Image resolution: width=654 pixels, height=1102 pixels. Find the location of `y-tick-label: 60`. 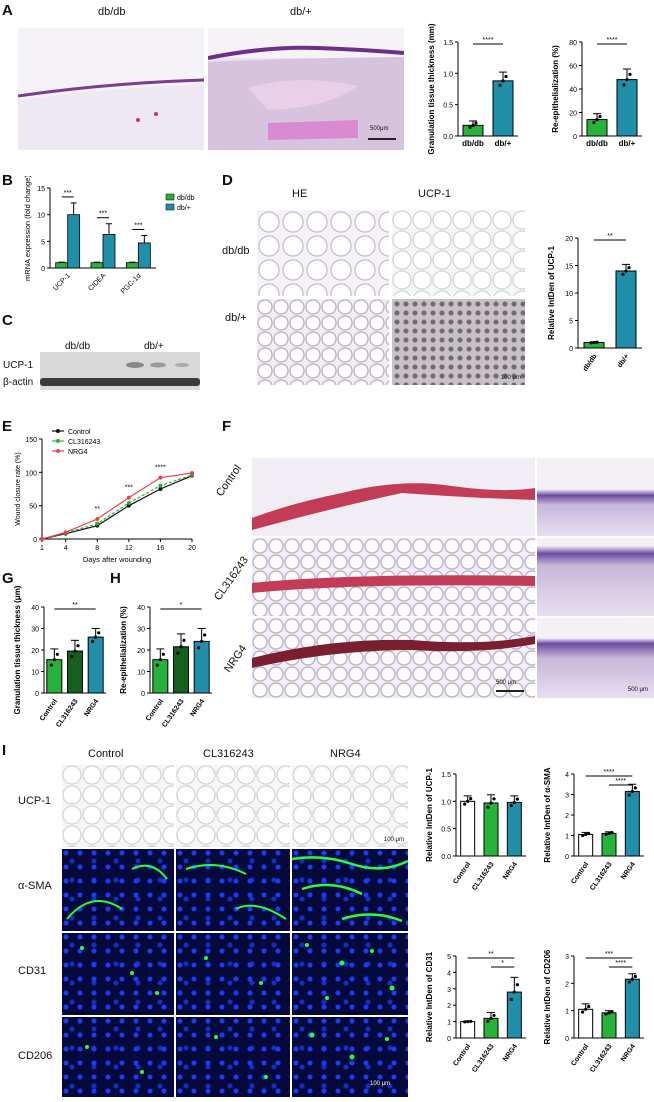

y-tick-label: 60 is located at coordinates (573, 67).